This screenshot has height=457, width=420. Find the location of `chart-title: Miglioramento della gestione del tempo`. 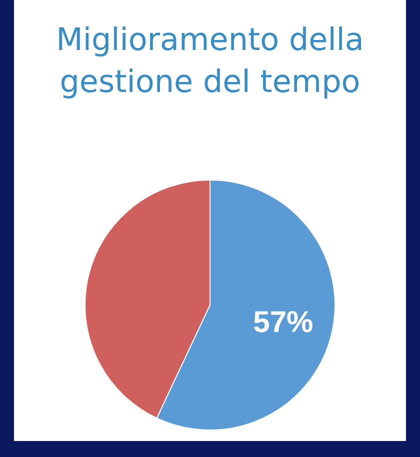

chart-title: Miglioramento della gestione del tempo is located at coordinates (210, 61).